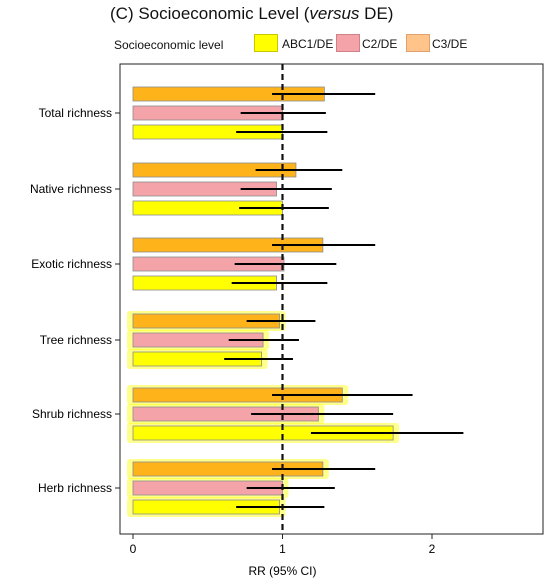 This screenshot has width=550, height=585. What do you see at coordinates (133, 549) in the screenshot?
I see `x-tick-label: 0` at bounding box center [133, 549].